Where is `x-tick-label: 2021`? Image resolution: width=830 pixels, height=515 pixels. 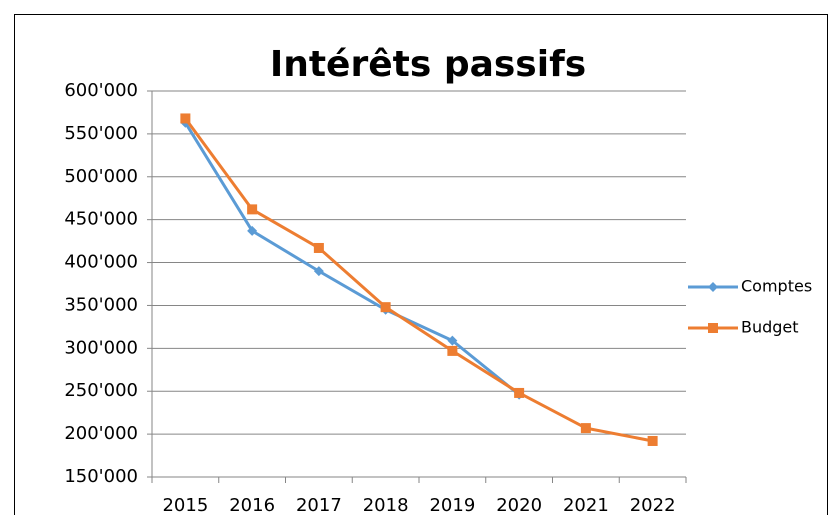 x-tick-label: 2021 is located at coordinates (586, 505).